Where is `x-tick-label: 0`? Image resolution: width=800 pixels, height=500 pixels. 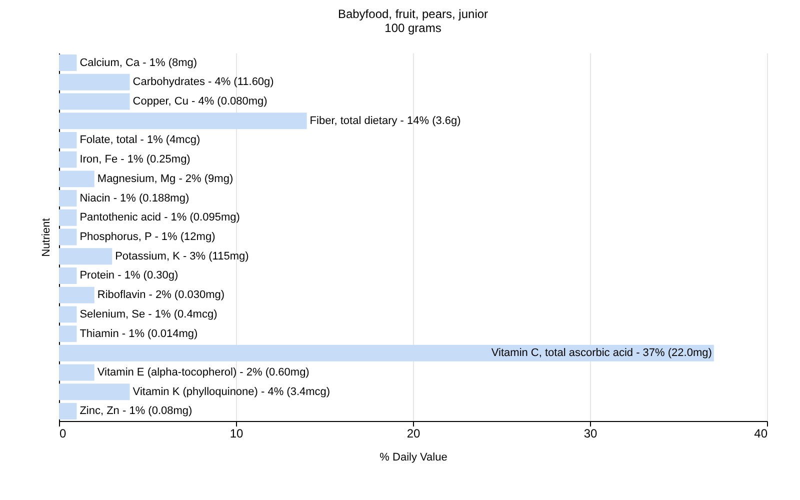
x-tick-label: 0 is located at coordinates (63, 433).